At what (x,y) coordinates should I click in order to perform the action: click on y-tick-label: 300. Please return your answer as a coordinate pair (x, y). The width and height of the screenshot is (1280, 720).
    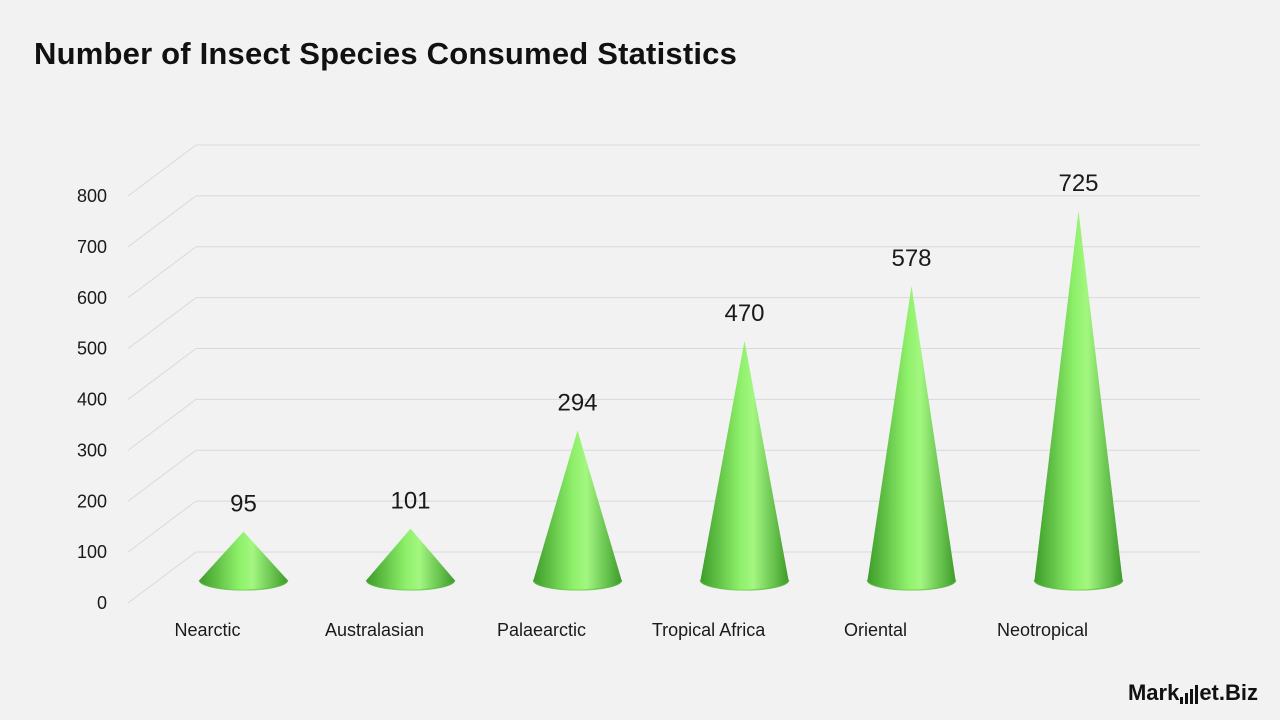
    Looking at the image, I should click on (92, 450).